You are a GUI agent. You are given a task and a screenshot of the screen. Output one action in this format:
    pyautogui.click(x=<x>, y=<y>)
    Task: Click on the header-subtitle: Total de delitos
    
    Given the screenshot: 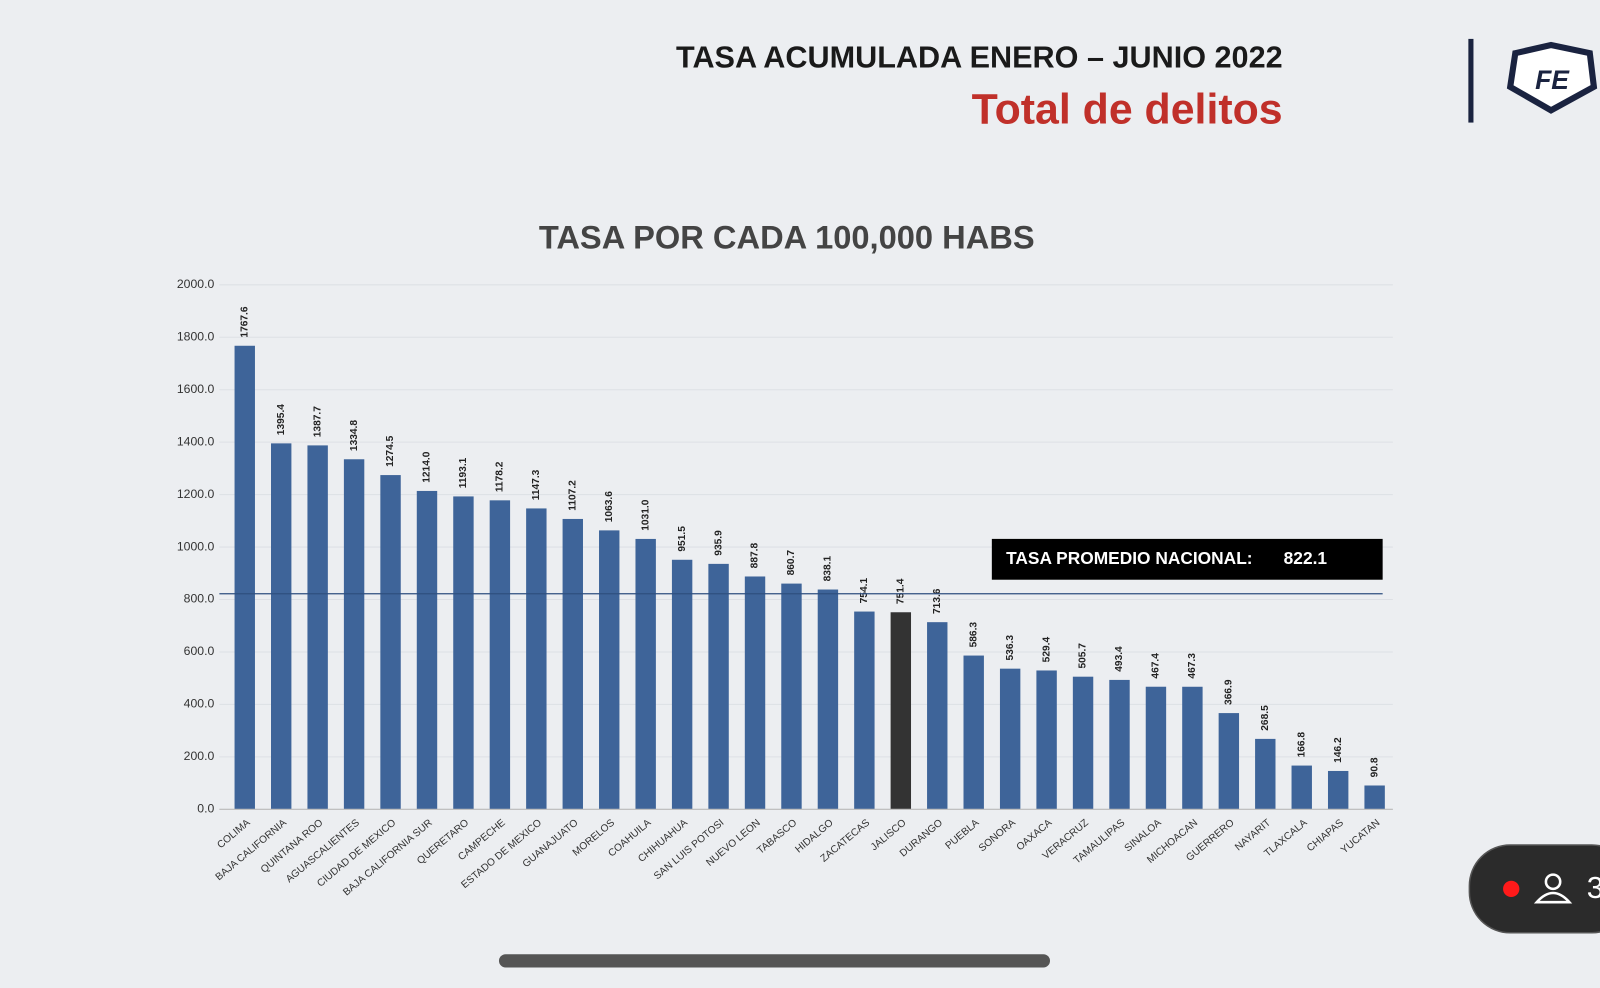 What is the action you would take?
    pyautogui.click(x=1127, y=110)
    